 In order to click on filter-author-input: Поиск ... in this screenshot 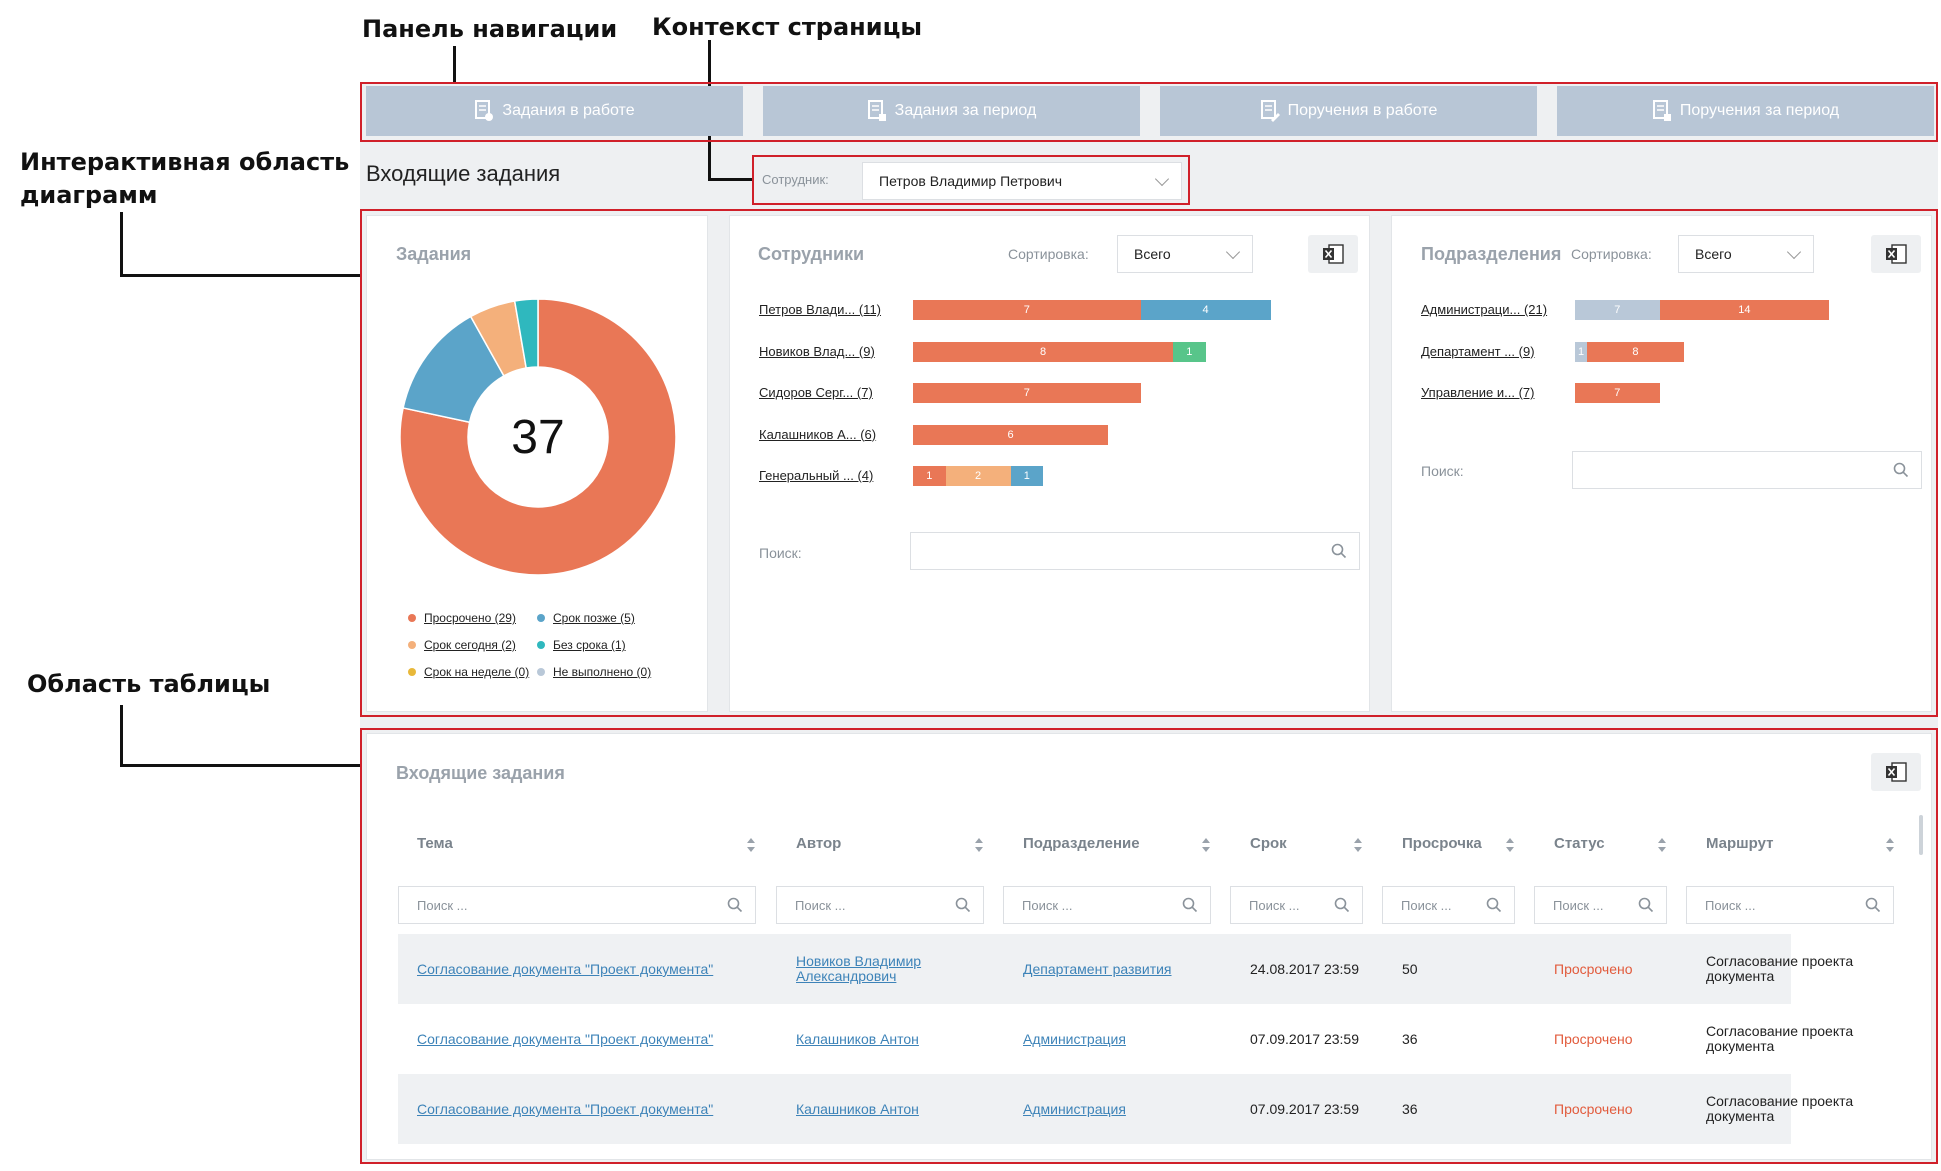, I will do `click(880, 905)`.